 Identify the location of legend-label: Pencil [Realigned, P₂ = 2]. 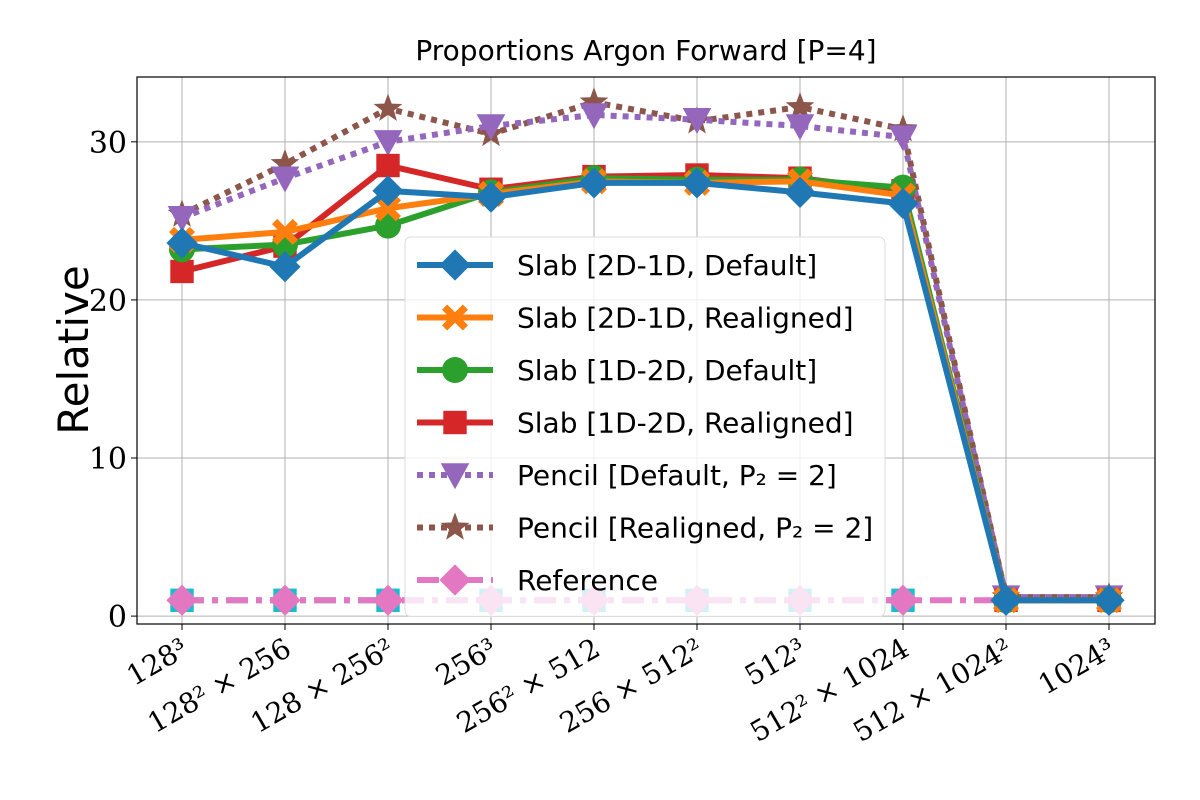
(695, 528).